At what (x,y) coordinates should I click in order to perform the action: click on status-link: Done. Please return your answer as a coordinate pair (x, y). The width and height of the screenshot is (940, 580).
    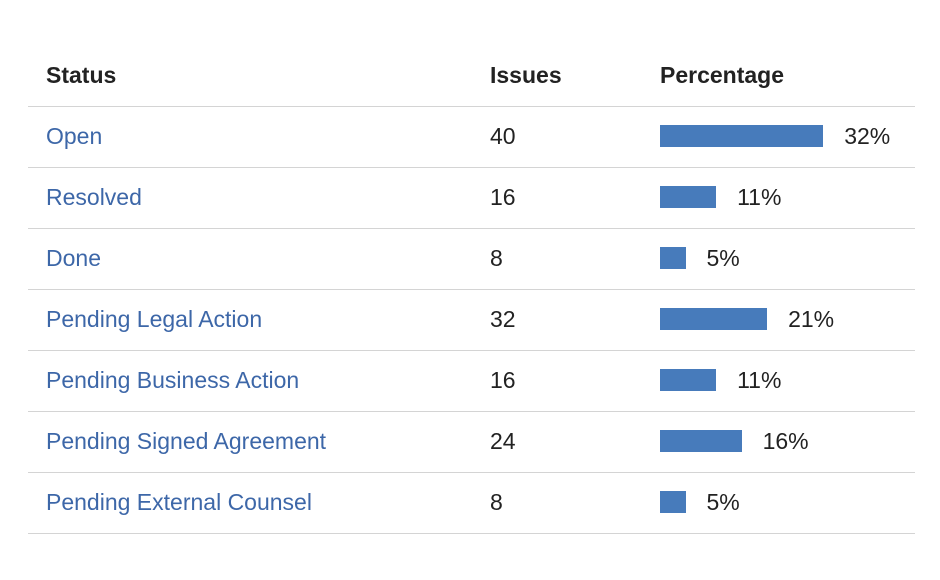
    Looking at the image, I should click on (73, 258).